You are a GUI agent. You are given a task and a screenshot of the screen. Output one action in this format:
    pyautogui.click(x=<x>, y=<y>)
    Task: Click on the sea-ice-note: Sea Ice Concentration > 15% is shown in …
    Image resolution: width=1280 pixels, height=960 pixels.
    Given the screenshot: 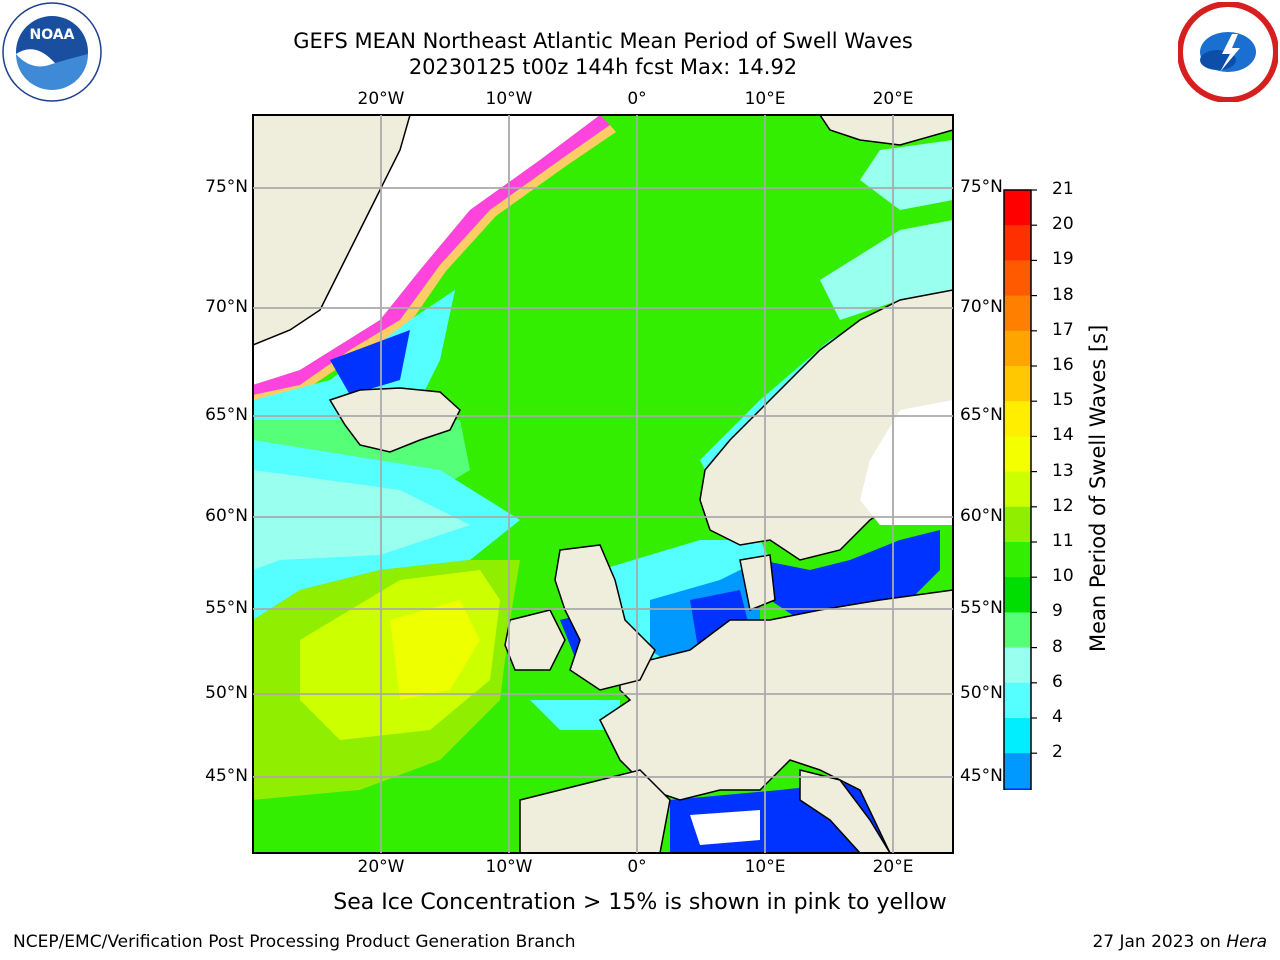 What is the action you would take?
    pyautogui.click(x=640, y=902)
    